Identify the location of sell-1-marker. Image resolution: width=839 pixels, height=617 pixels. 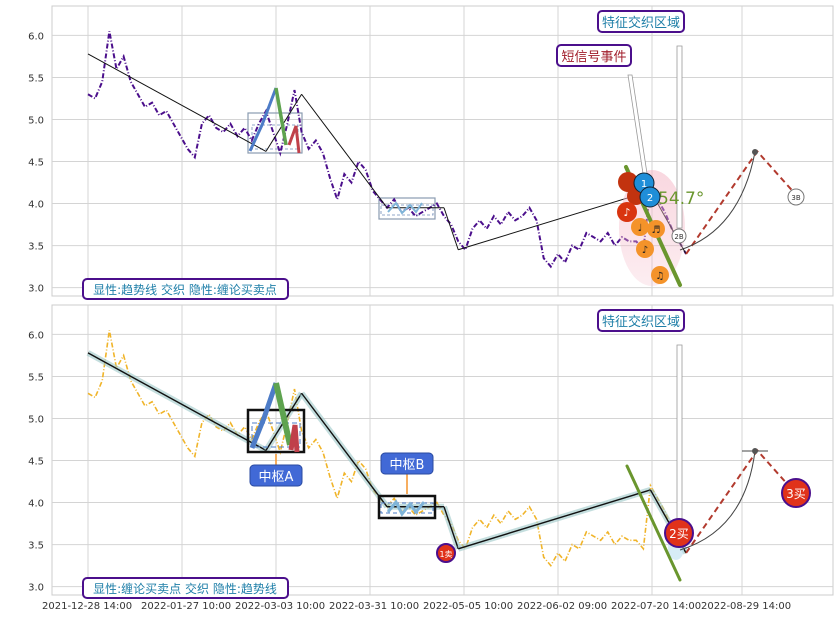
(446, 553).